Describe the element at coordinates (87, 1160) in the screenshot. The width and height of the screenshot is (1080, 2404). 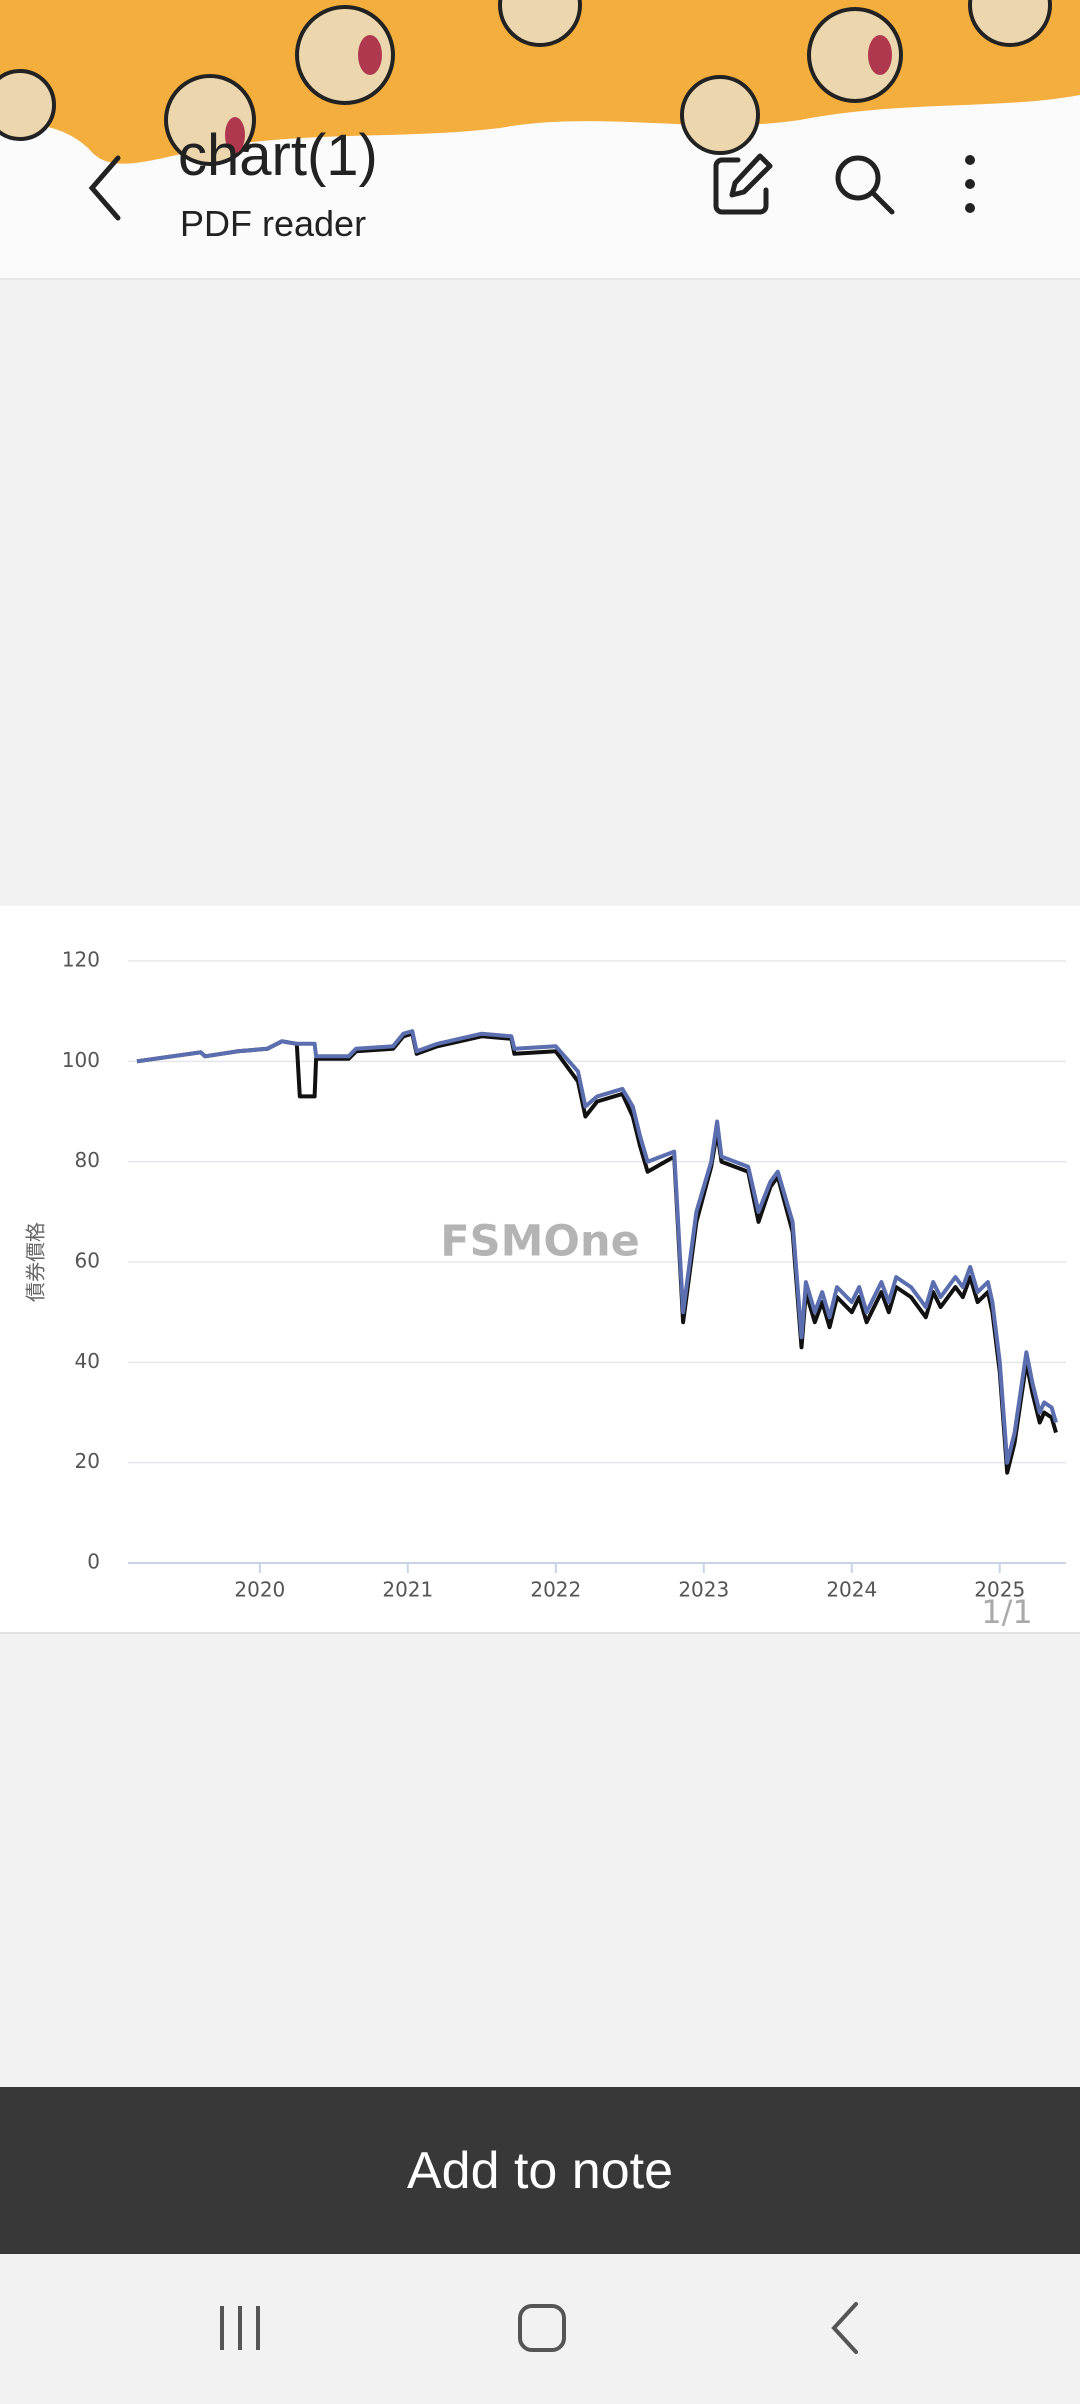
I see `y-tick-label: 80` at that location.